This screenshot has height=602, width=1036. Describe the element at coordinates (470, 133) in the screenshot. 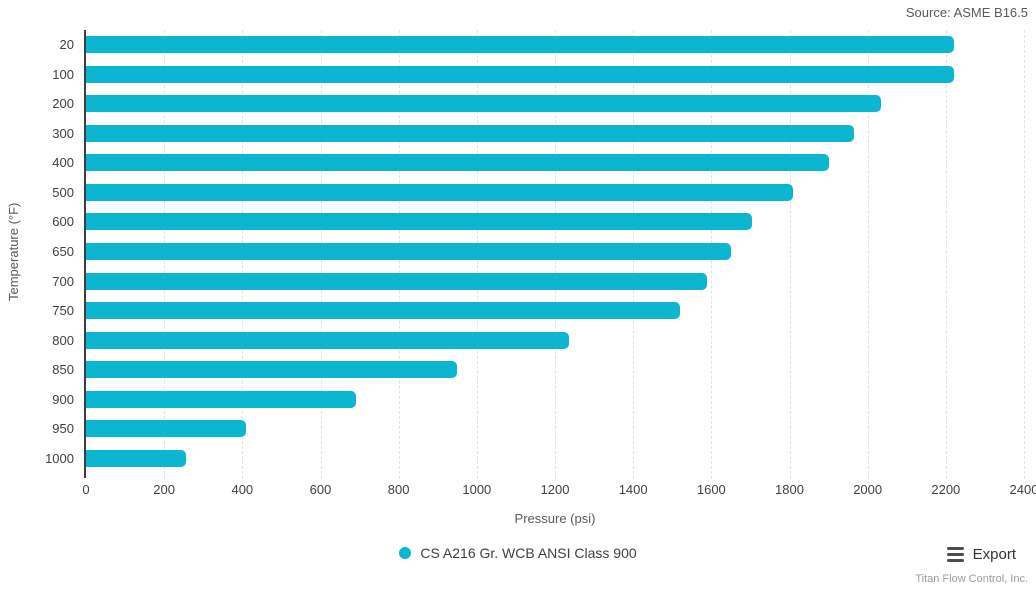

I see `pressure-bar-300F` at that location.